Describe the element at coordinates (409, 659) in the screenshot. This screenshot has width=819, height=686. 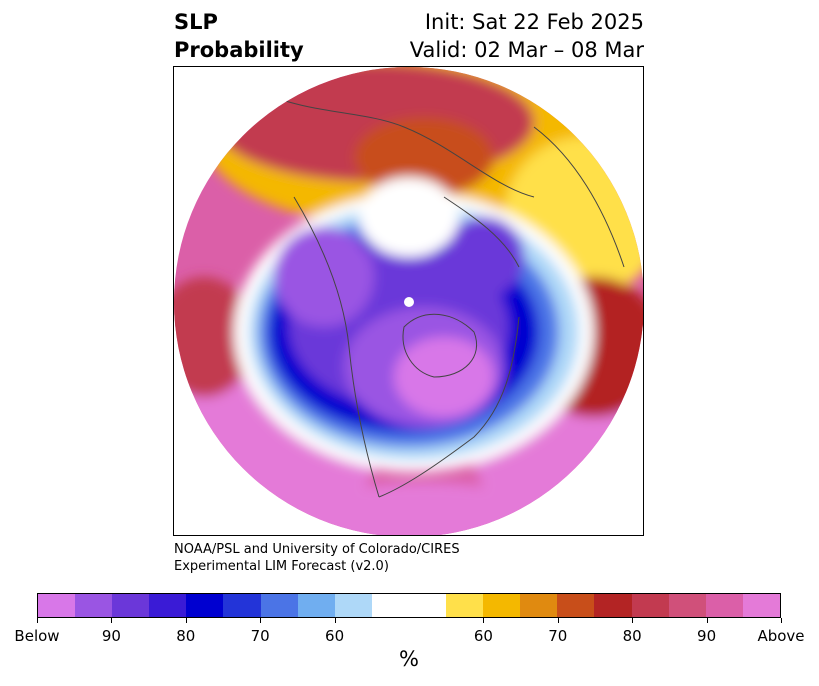
I see `colorbar-unit: %` at that location.